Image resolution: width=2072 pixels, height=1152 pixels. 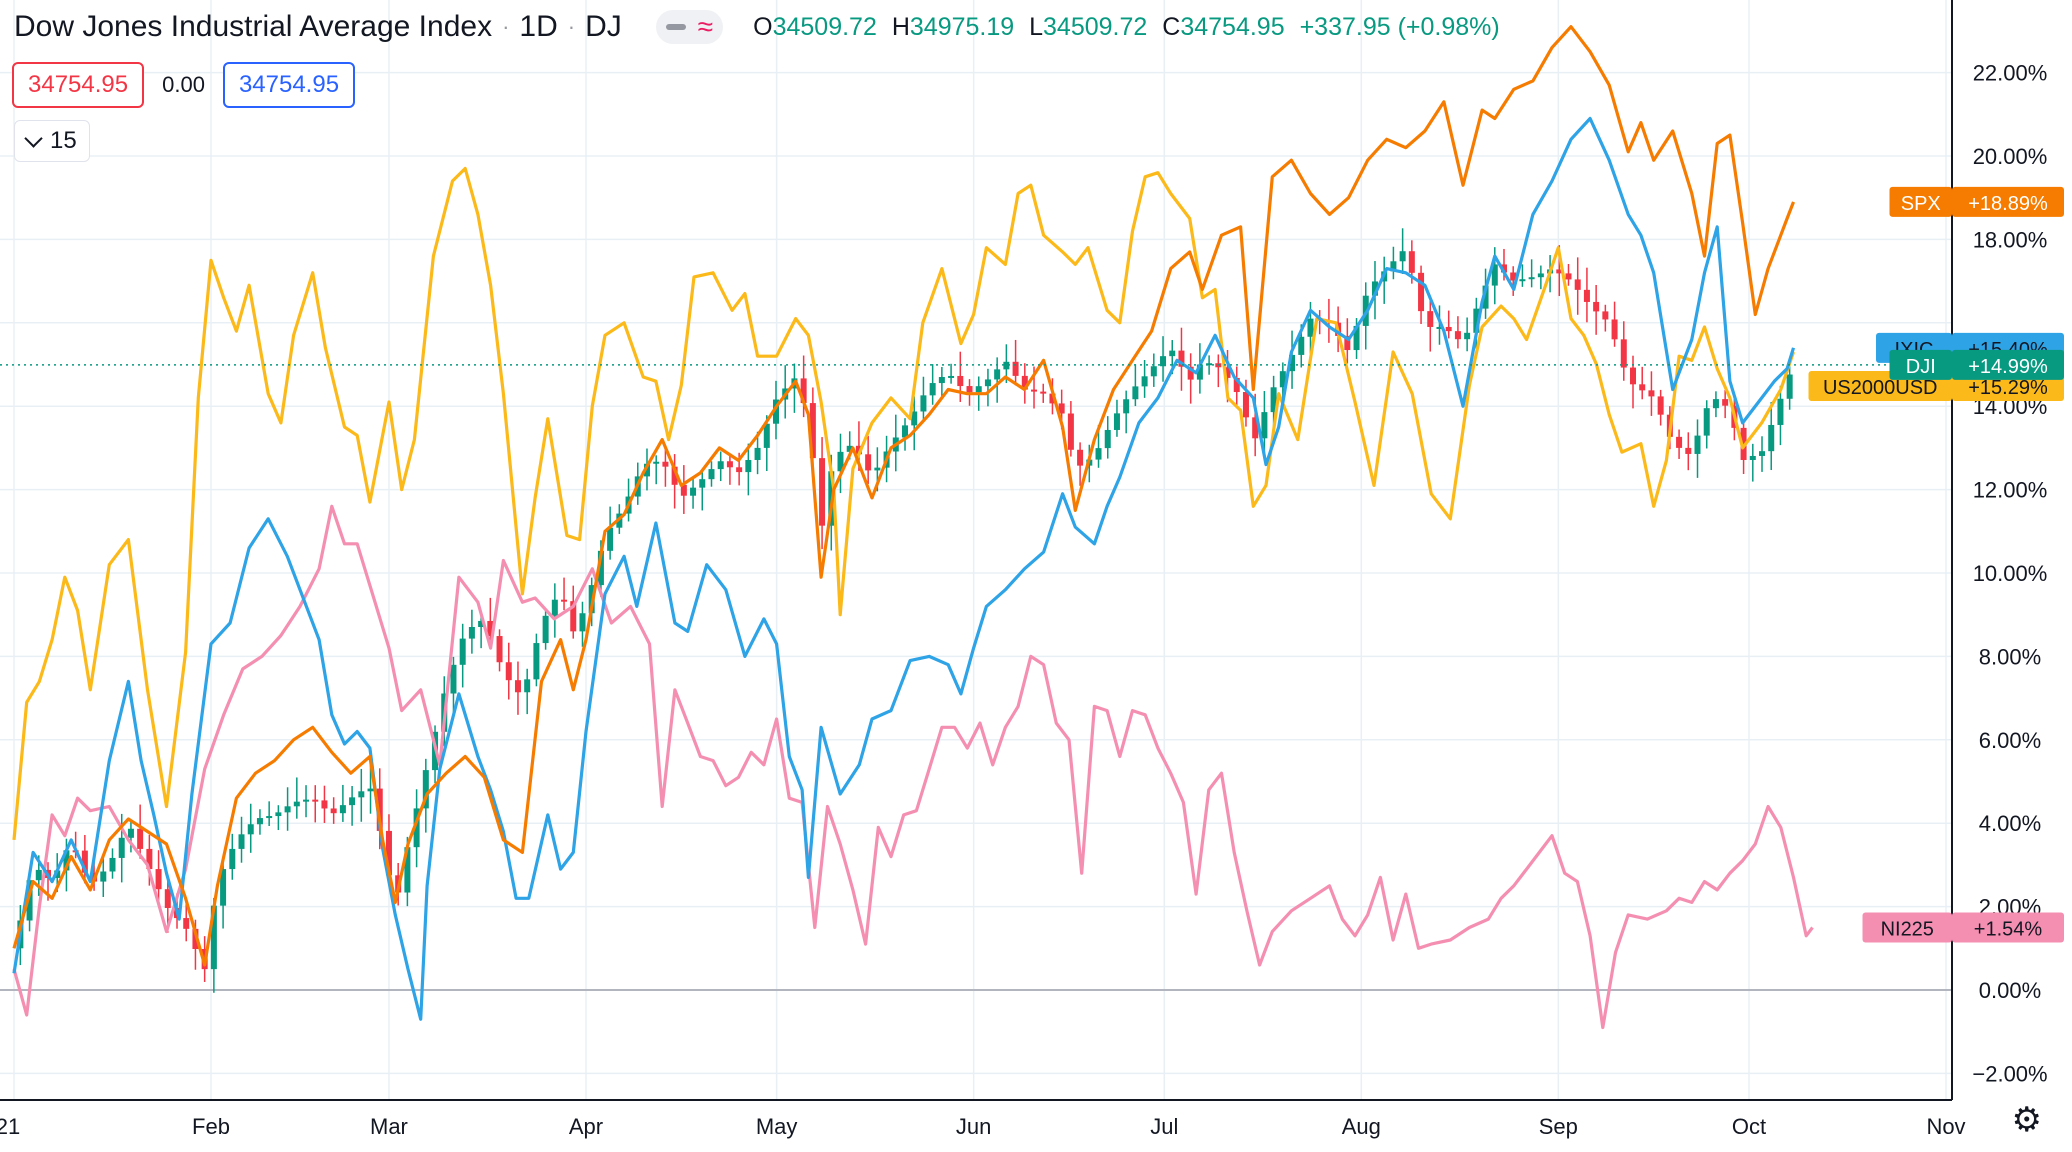 I want to click on buy-price-button: 34754.95, so click(x=289, y=85).